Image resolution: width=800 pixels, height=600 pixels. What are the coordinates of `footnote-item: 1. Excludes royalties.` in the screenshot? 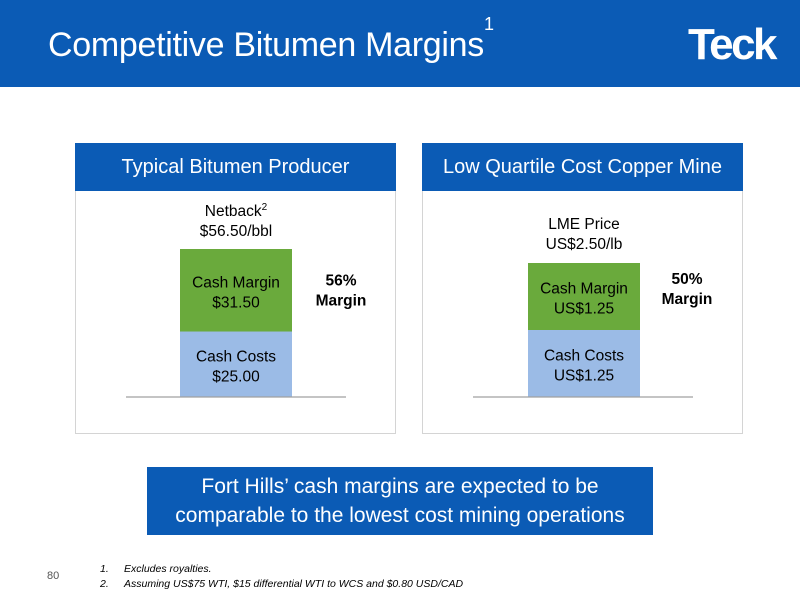 It's located at (281, 569).